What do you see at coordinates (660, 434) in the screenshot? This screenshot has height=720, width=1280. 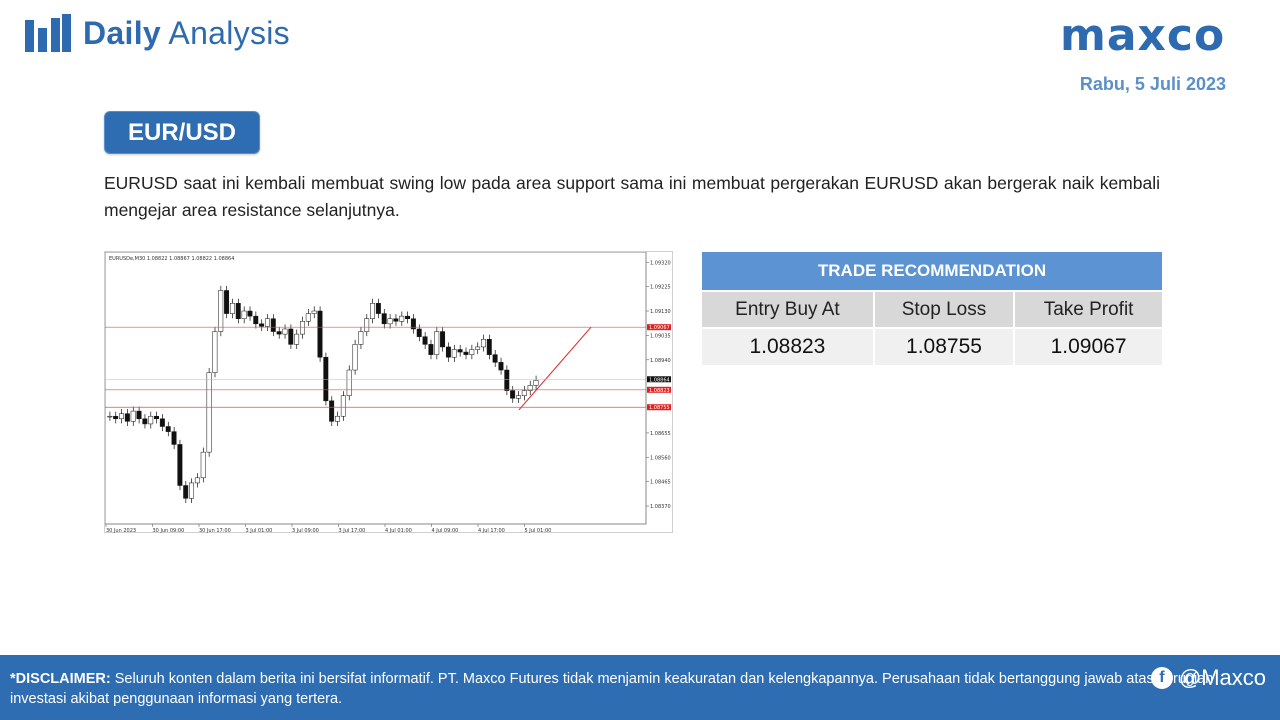 I see `price-tick-label: 1.08655` at bounding box center [660, 434].